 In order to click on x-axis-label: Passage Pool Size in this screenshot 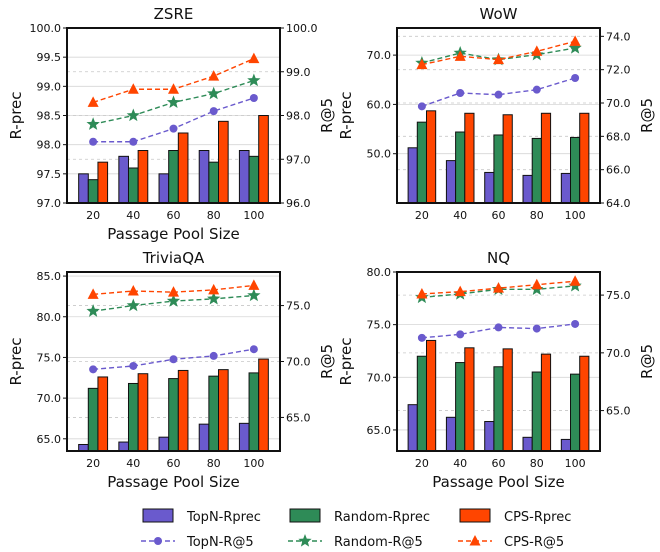, I will do `click(498, 482)`.